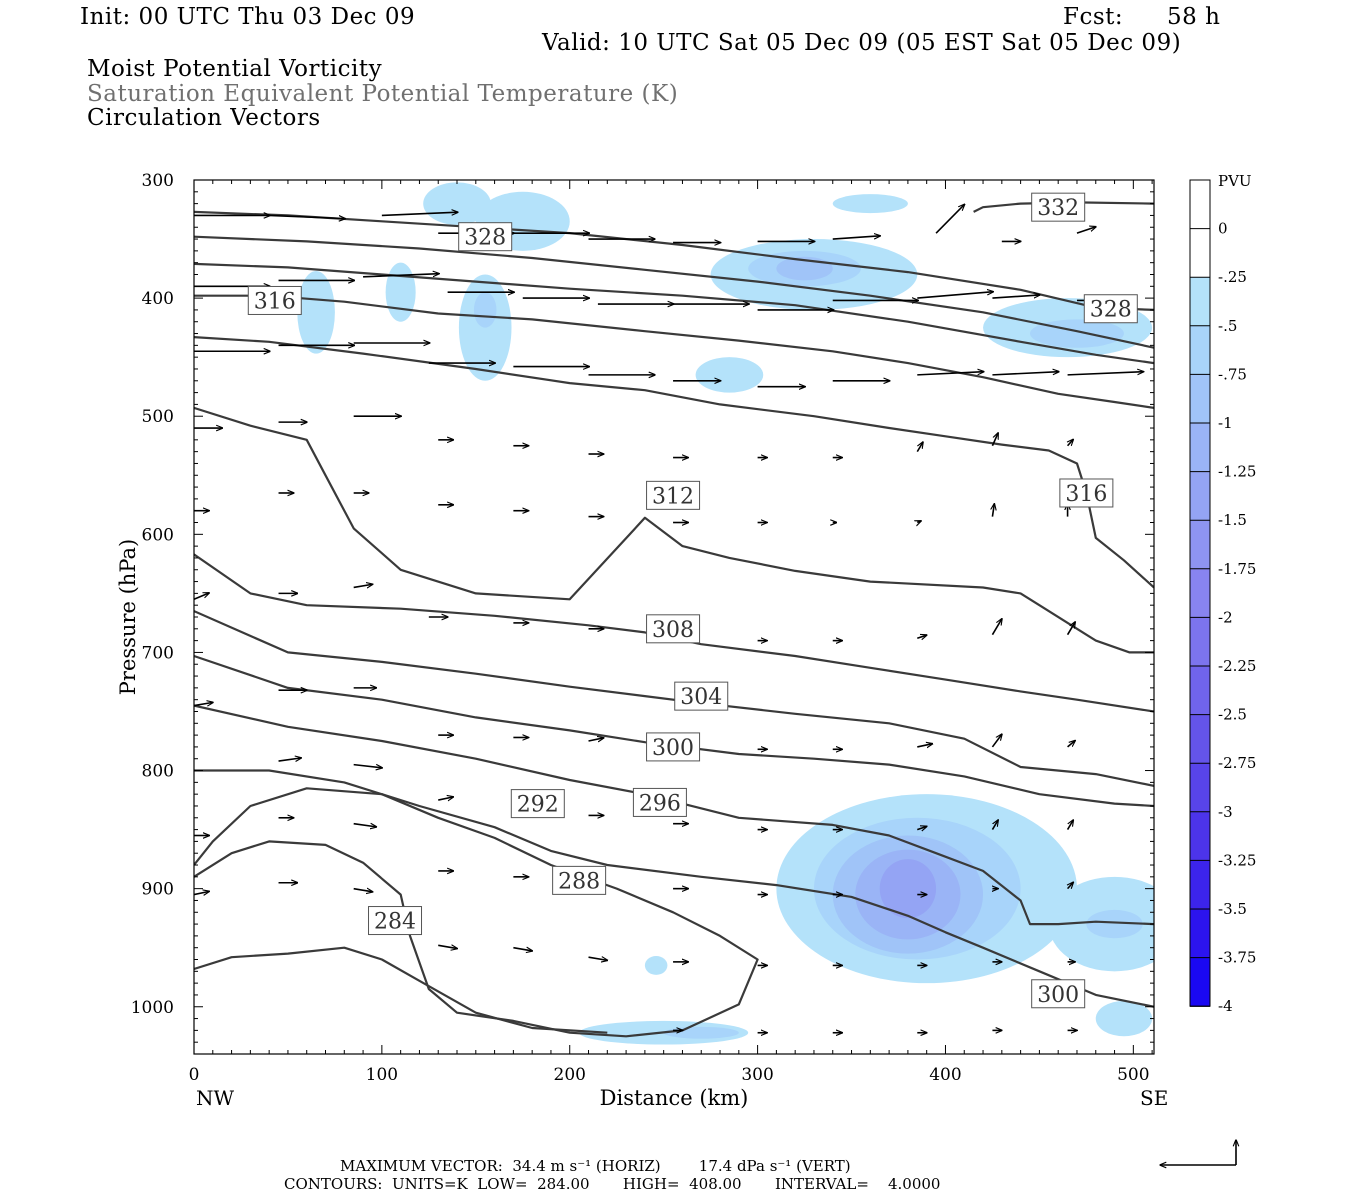 The width and height of the screenshot is (1350, 1200). Describe the element at coordinates (152, 1008) in the screenshot. I see `y-tick-label: 1000` at that location.